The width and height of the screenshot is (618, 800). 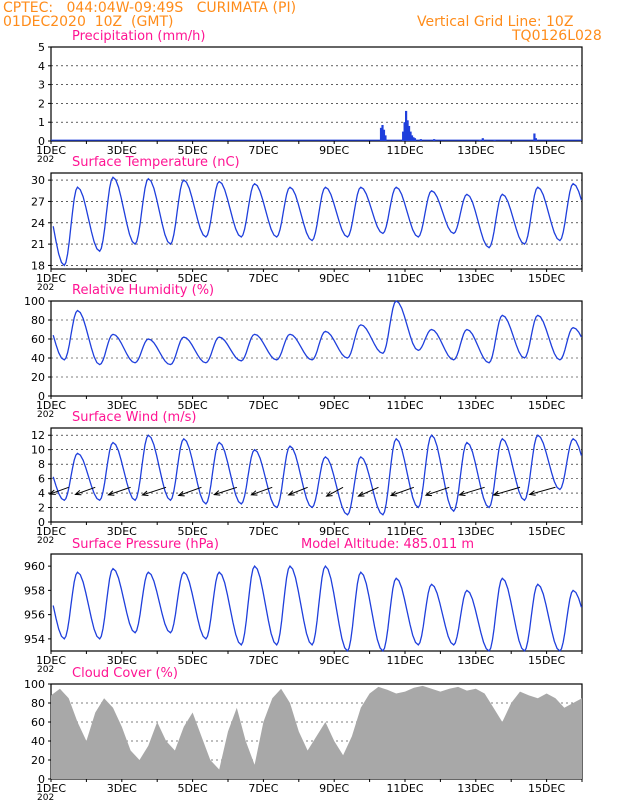 I want to click on cloud-cover-area, so click(x=316, y=732).